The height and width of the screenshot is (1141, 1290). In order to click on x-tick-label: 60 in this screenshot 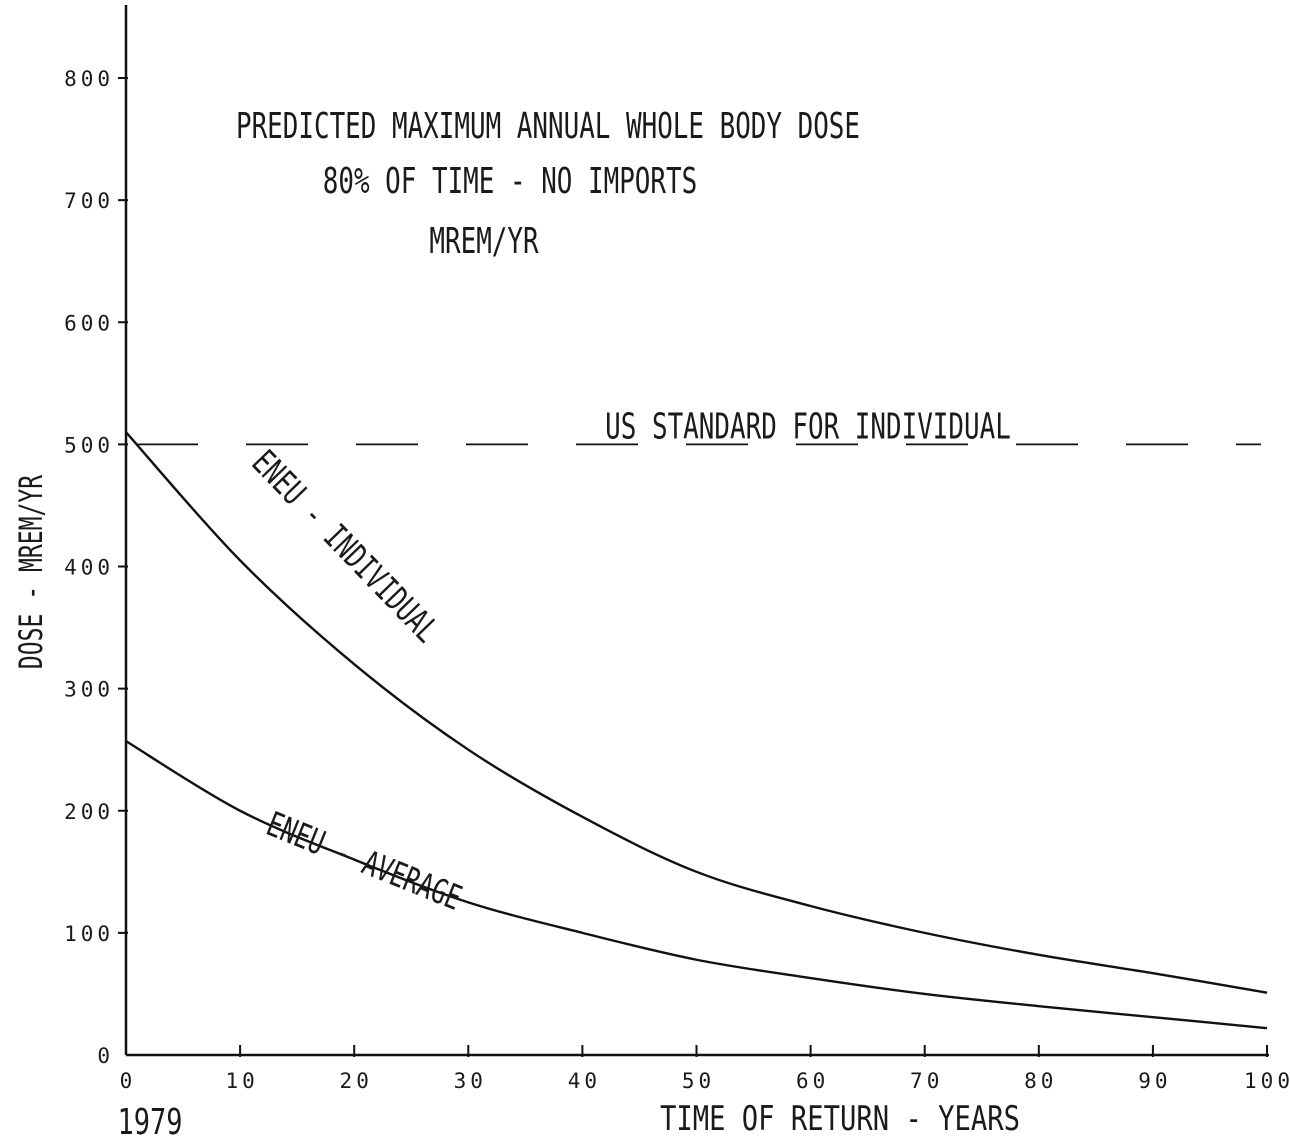, I will do `click(812, 1081)`.